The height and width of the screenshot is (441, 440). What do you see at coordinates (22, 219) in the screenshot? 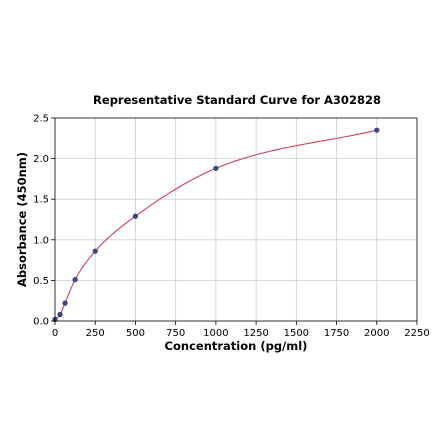
I see `y-axis-label: Absorbance (450nm)` at bounding box center [22, 219].